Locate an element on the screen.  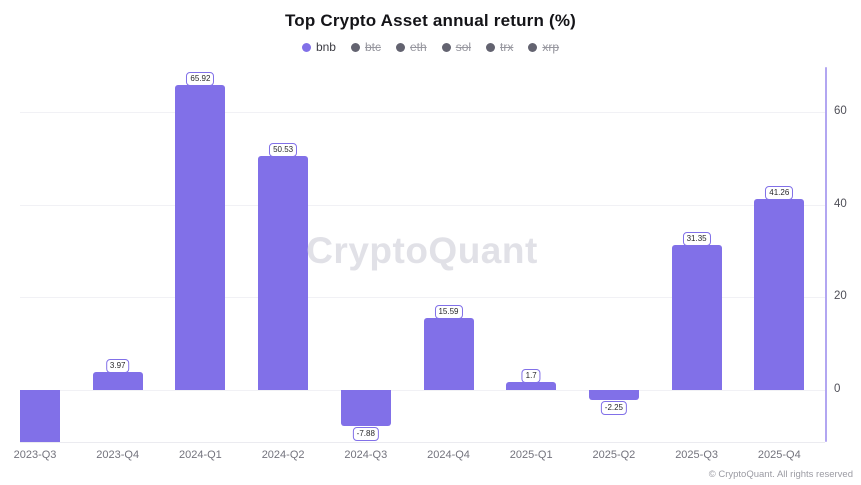
x-axis-tick-label: 2025-Q1 is located at coordinates (531, 455).